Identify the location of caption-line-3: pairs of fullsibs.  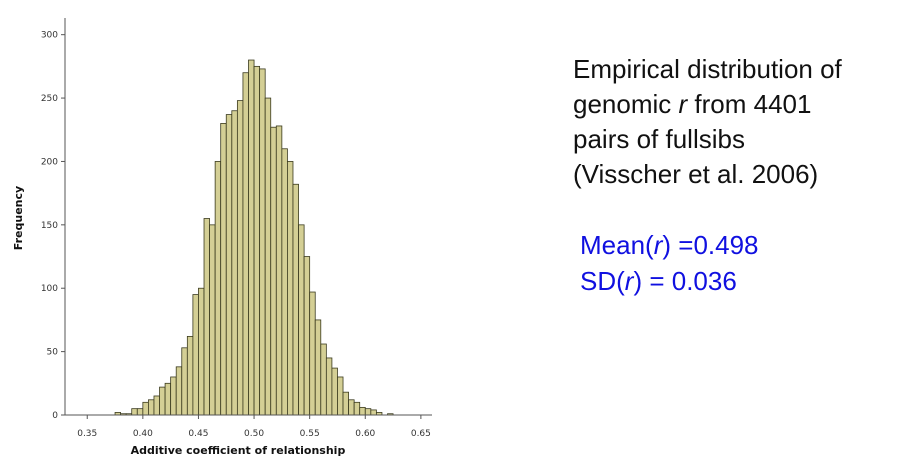
(659, 139).